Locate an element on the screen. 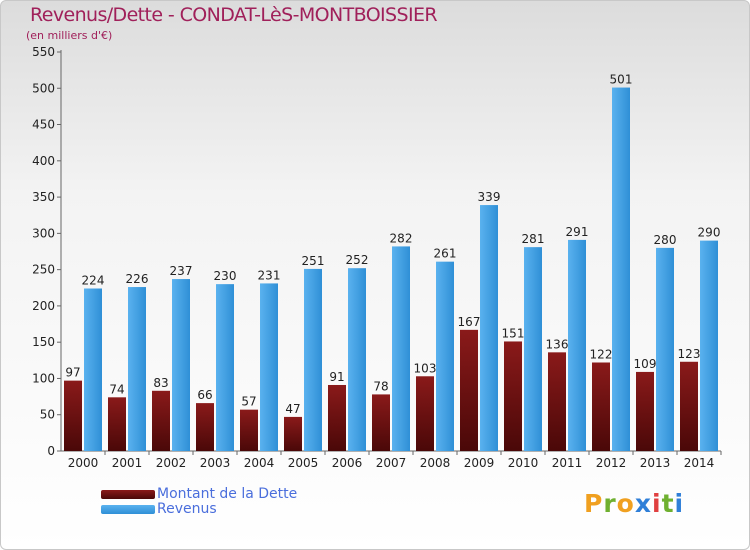  y-tick-label: 100 is located at coordinates (43, 378).